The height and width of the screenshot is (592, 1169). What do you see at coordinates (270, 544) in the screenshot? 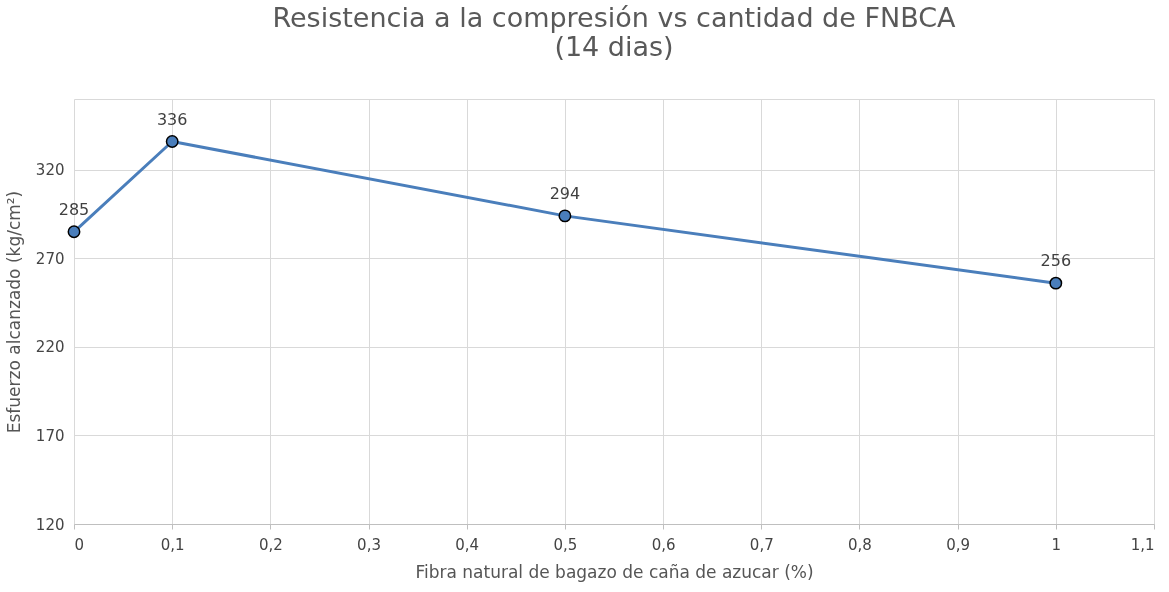
I see `x-tick-label: 0,2` at bounding box center [270, 544].